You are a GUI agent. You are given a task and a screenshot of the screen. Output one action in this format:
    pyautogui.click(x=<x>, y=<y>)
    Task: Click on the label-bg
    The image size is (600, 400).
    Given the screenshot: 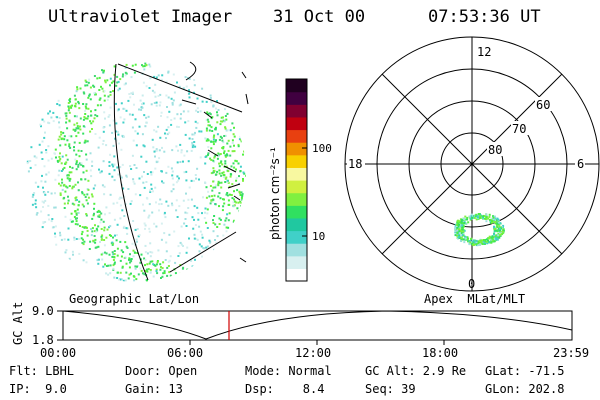 What is the action you would take?
    pyautogui.click(x=356, y=163)
    